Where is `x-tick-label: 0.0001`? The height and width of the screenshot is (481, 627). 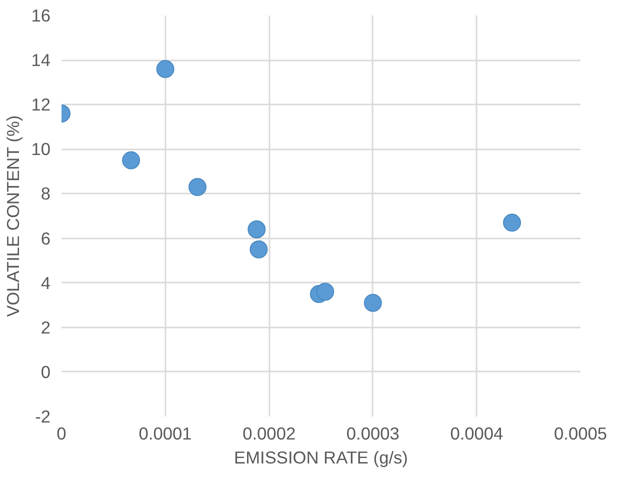 x-tick-label: 0.0001 is located at coordinates (165, 434).